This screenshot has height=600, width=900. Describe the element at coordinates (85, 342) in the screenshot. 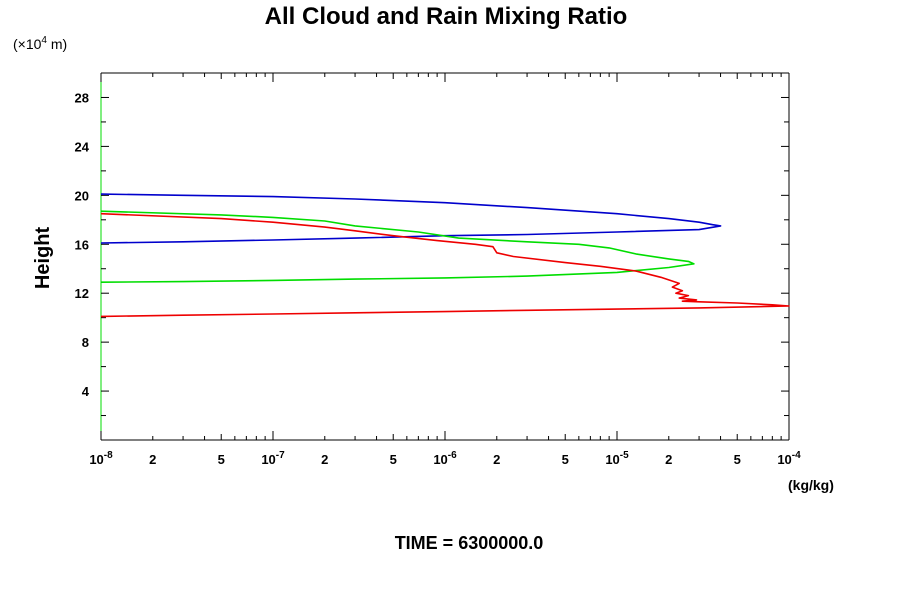

I see `y-tick-label: 8` at that location.